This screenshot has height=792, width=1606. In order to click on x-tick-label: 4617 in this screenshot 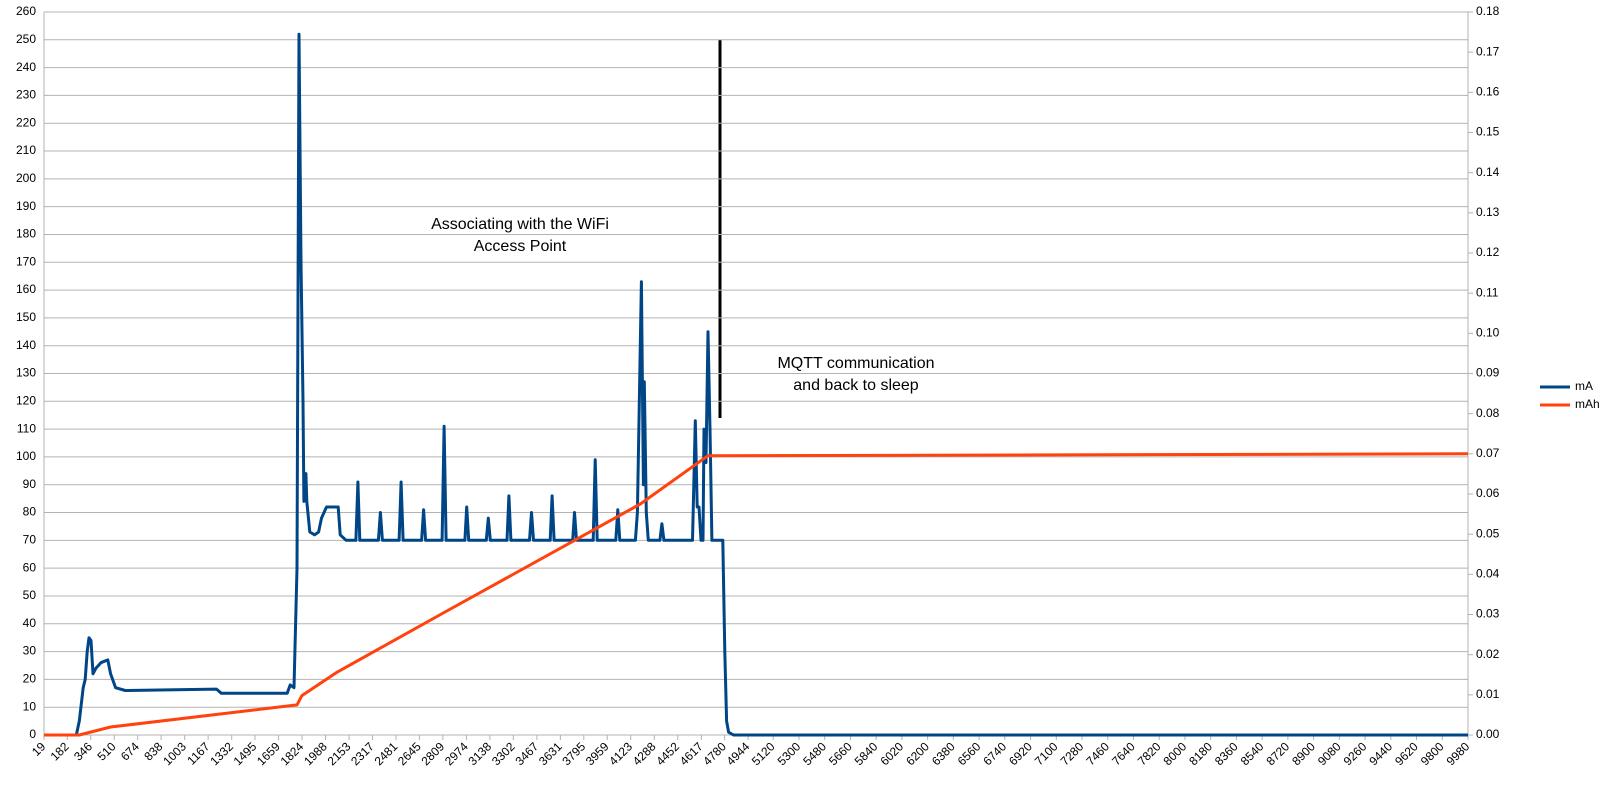, I will do `click(691, 753)`.